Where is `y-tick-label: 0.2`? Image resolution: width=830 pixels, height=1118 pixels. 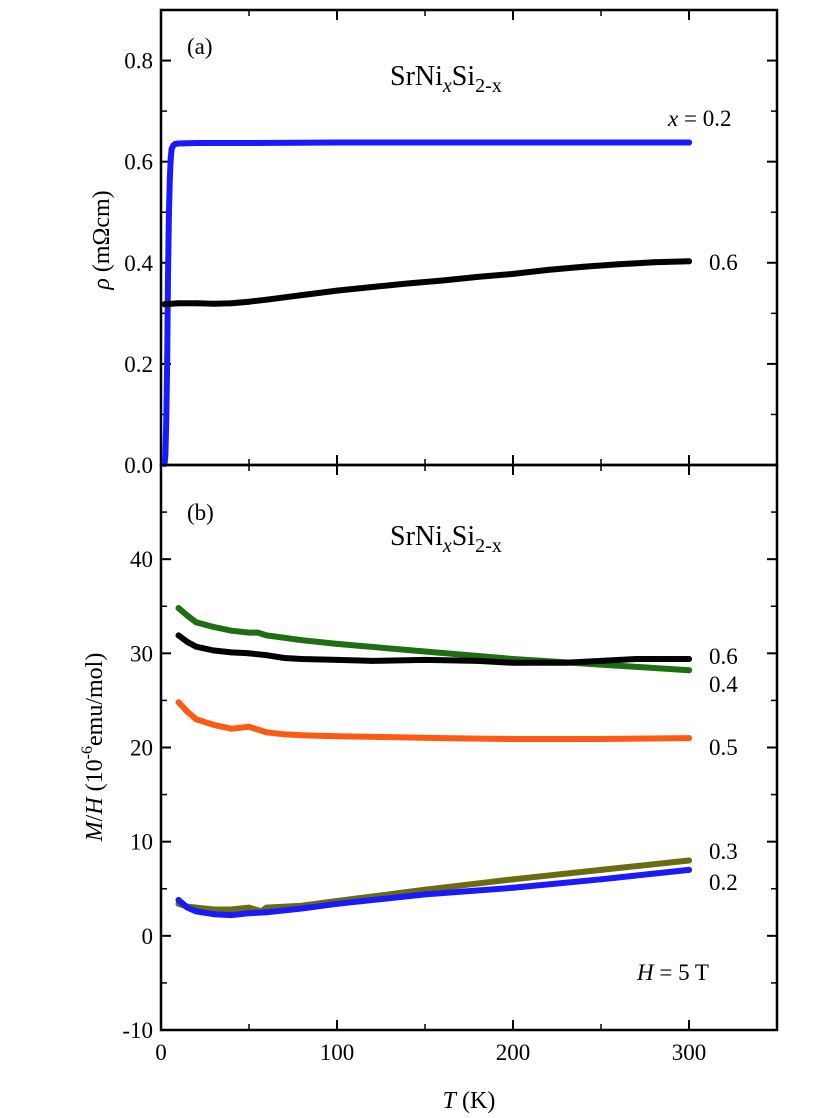
y-tick-label: 0.2 is located at coordinates (138, 364).